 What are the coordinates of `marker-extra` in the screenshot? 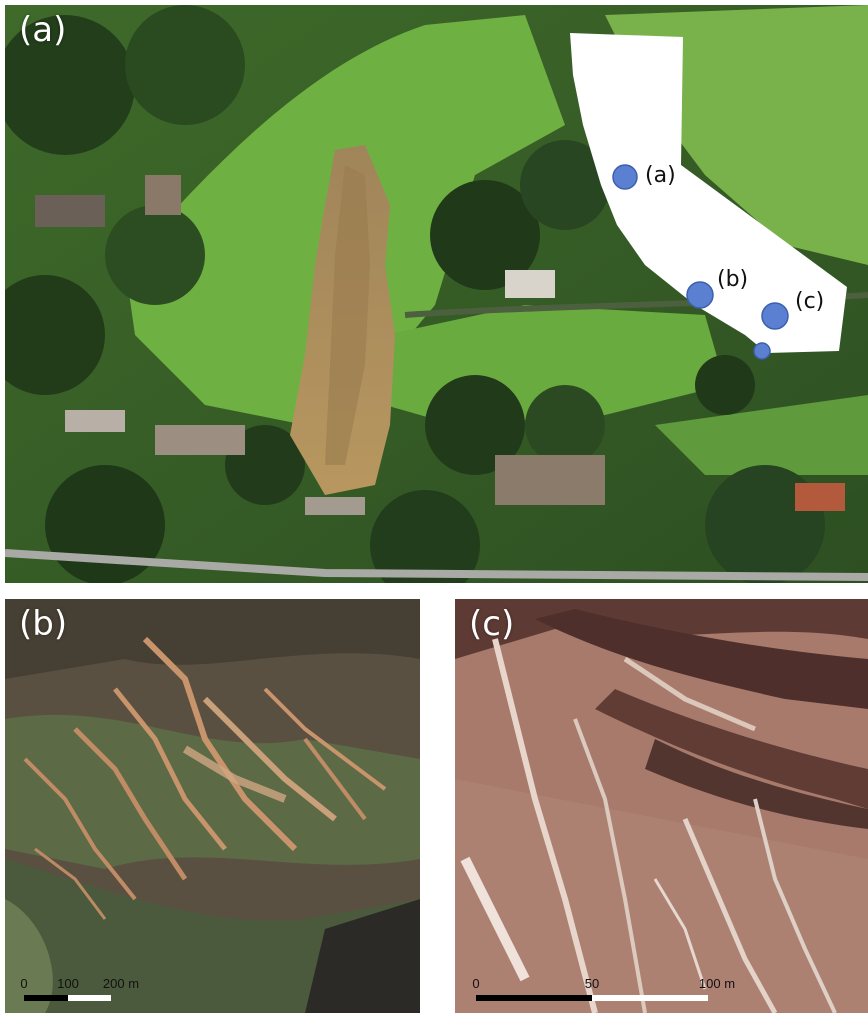 It's located at (762, 351).